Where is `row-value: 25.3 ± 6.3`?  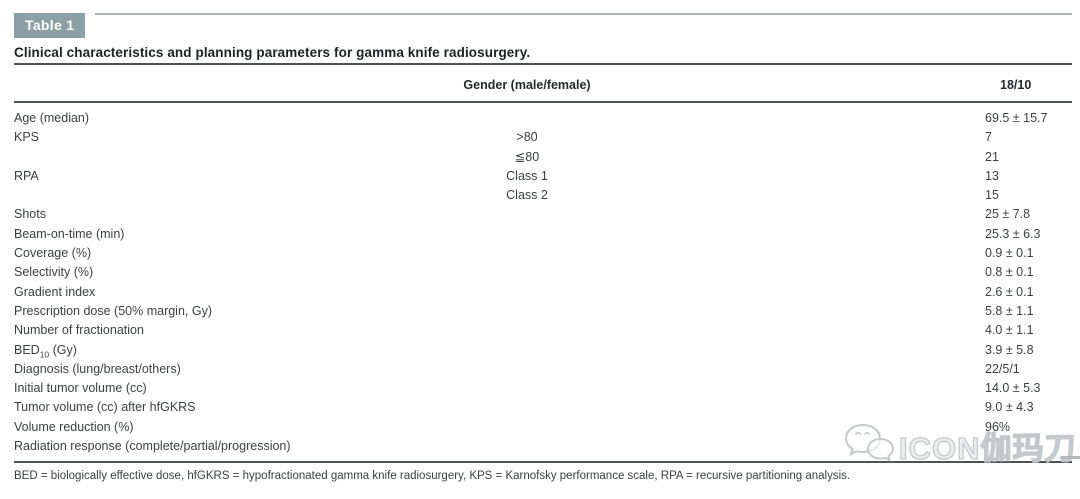
row-value: 25.3 ± 6.3 is located at coordinates (1013, 233).